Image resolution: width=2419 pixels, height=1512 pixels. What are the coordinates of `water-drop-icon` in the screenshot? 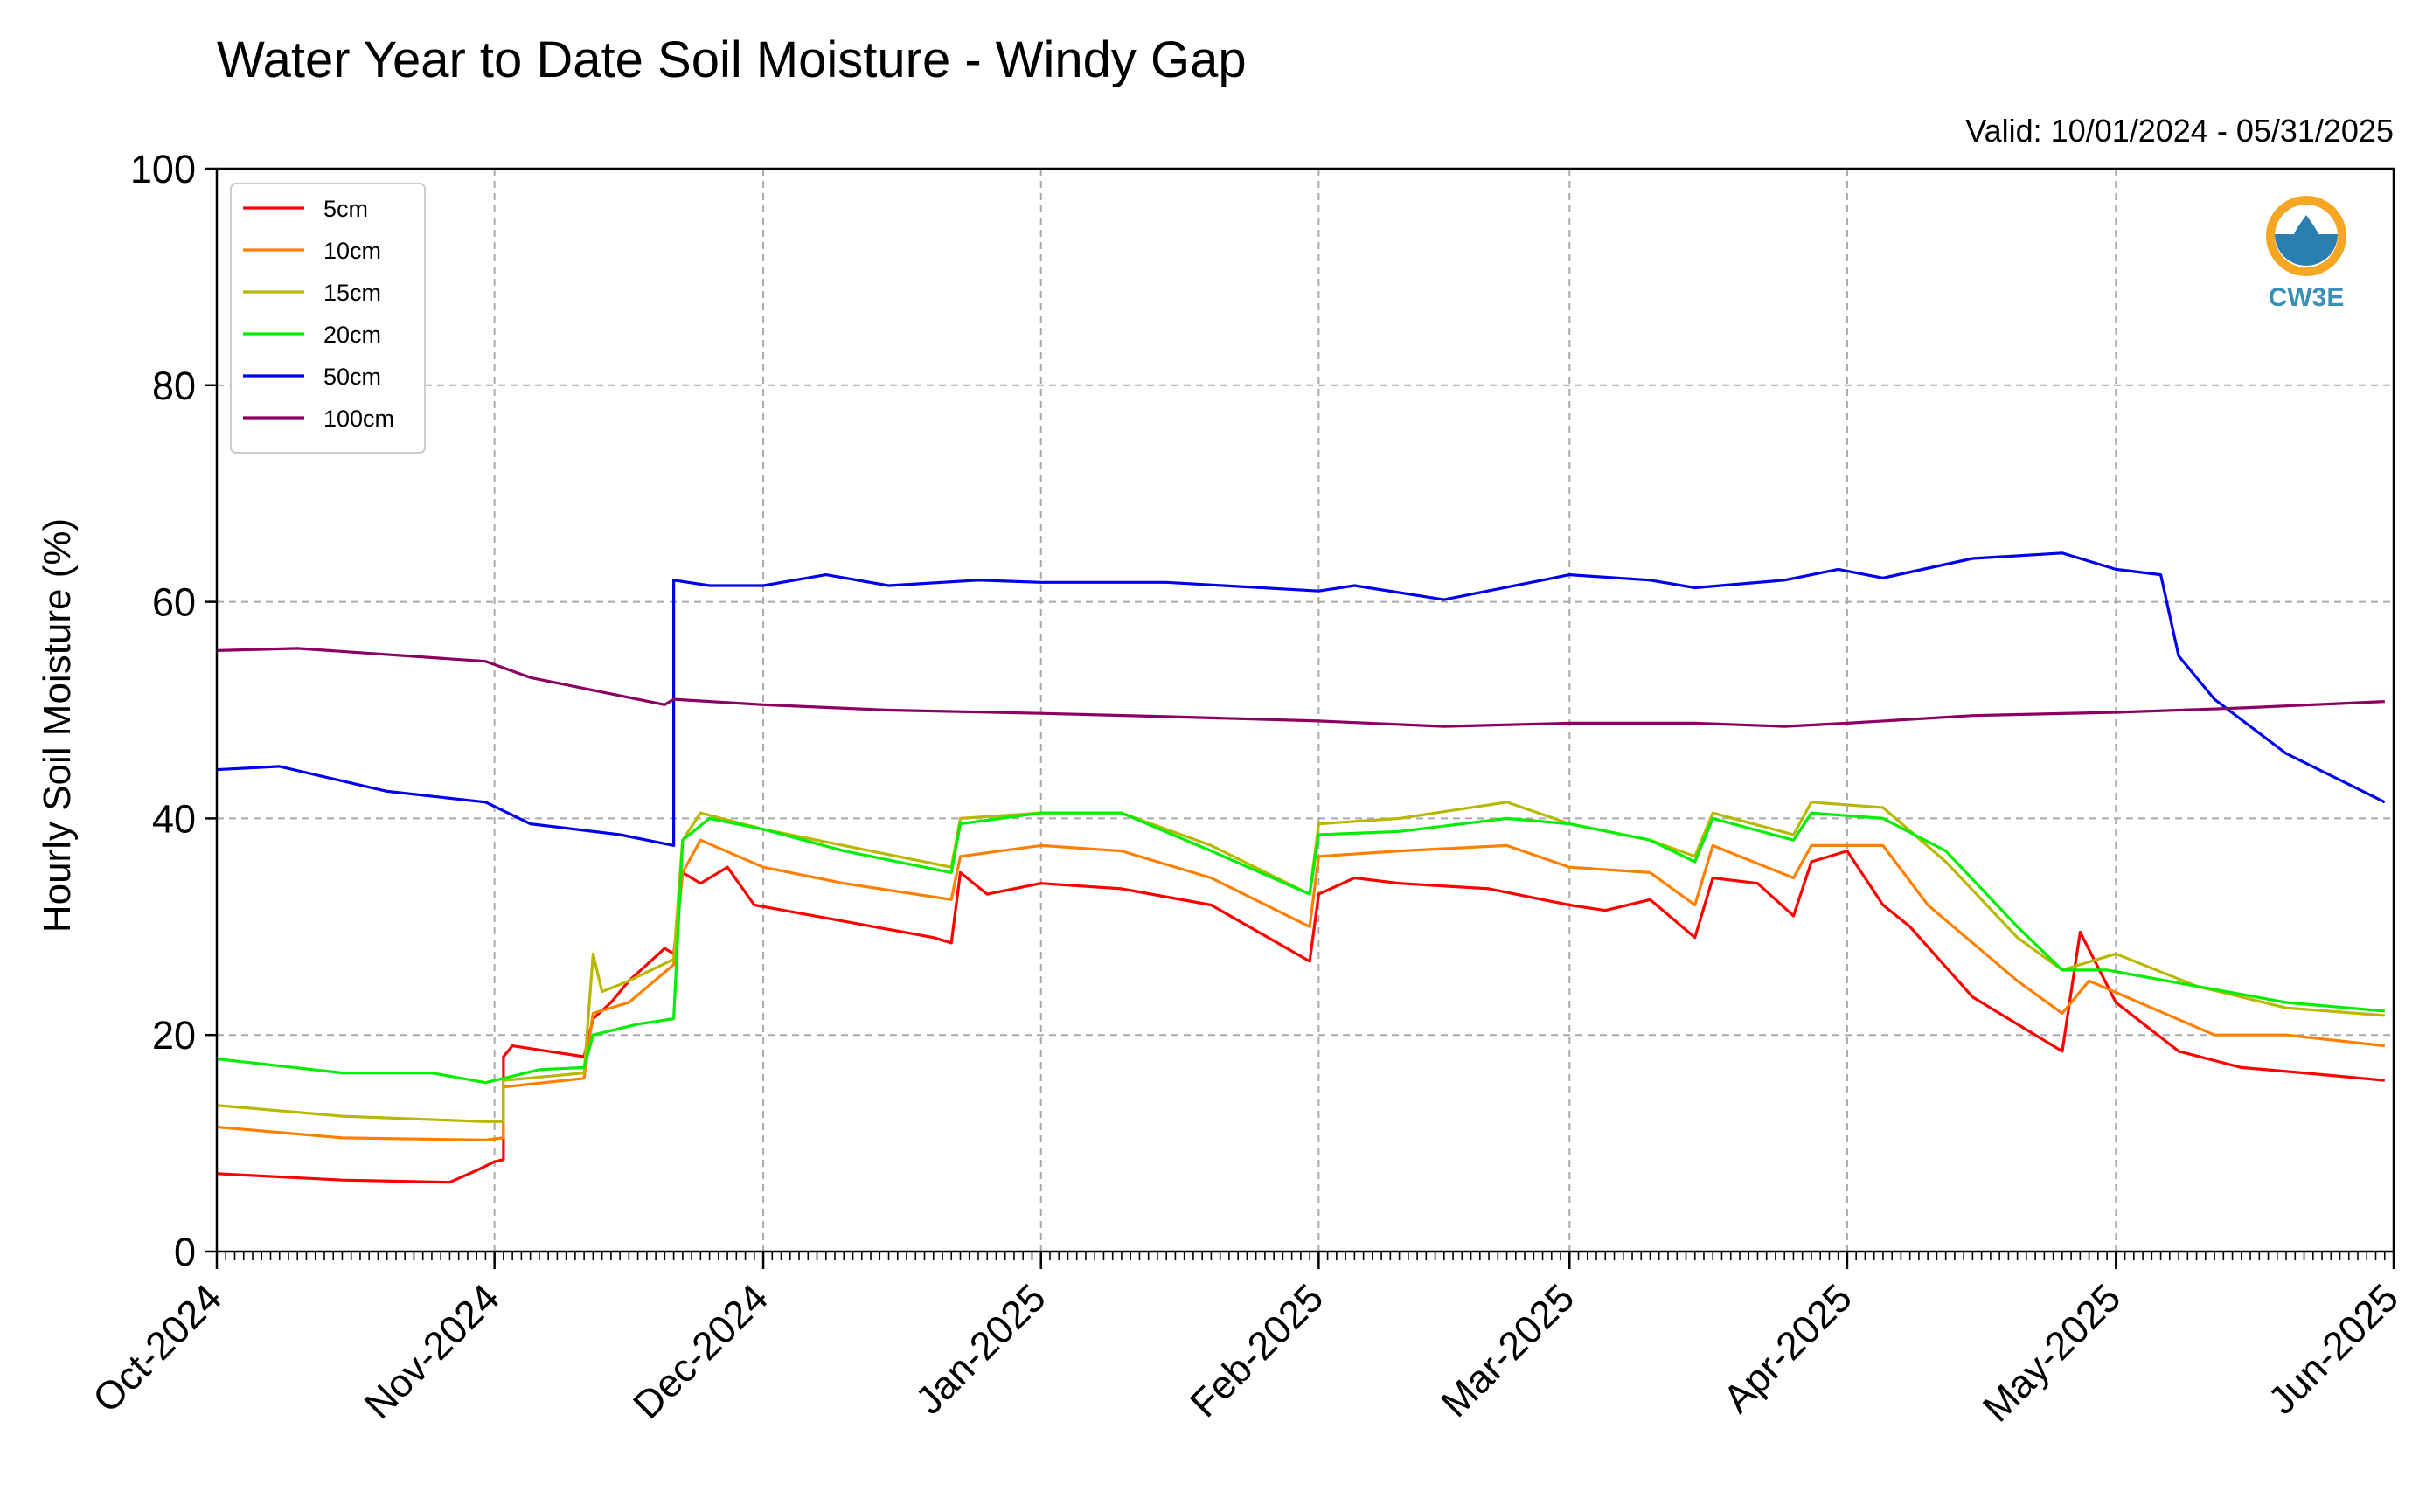 It's located at (2306, 236).